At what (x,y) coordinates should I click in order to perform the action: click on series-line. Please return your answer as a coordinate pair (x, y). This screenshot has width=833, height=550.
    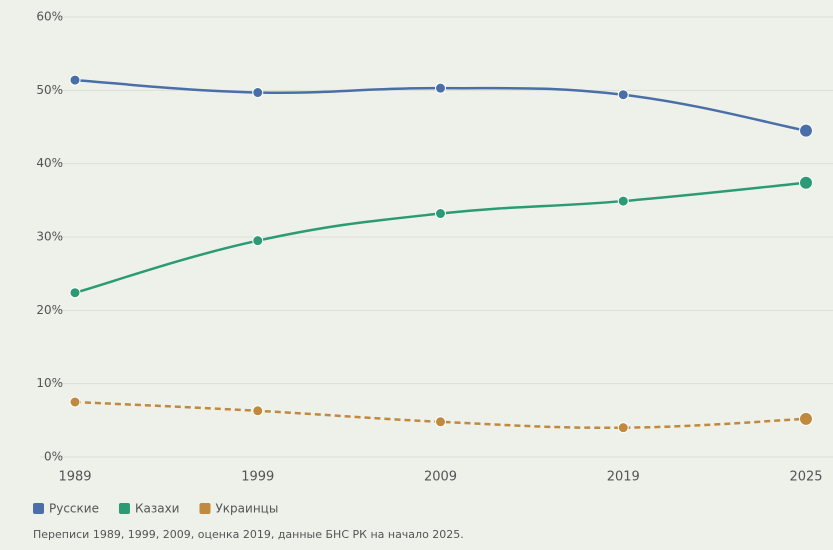
    Looking at the image, I should click on (440, 414).